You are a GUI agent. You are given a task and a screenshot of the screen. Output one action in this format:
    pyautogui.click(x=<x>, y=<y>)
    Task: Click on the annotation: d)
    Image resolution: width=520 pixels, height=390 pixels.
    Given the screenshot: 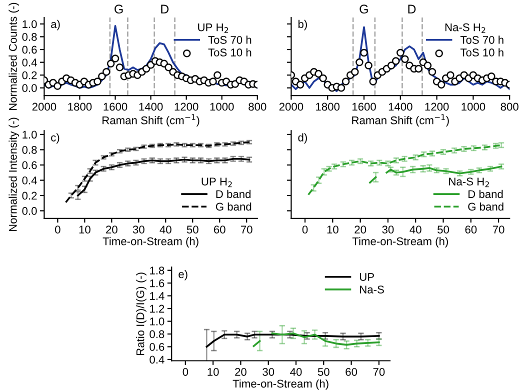 What is the action you would take?
    pyautogui.click(x=302, y=138)
    